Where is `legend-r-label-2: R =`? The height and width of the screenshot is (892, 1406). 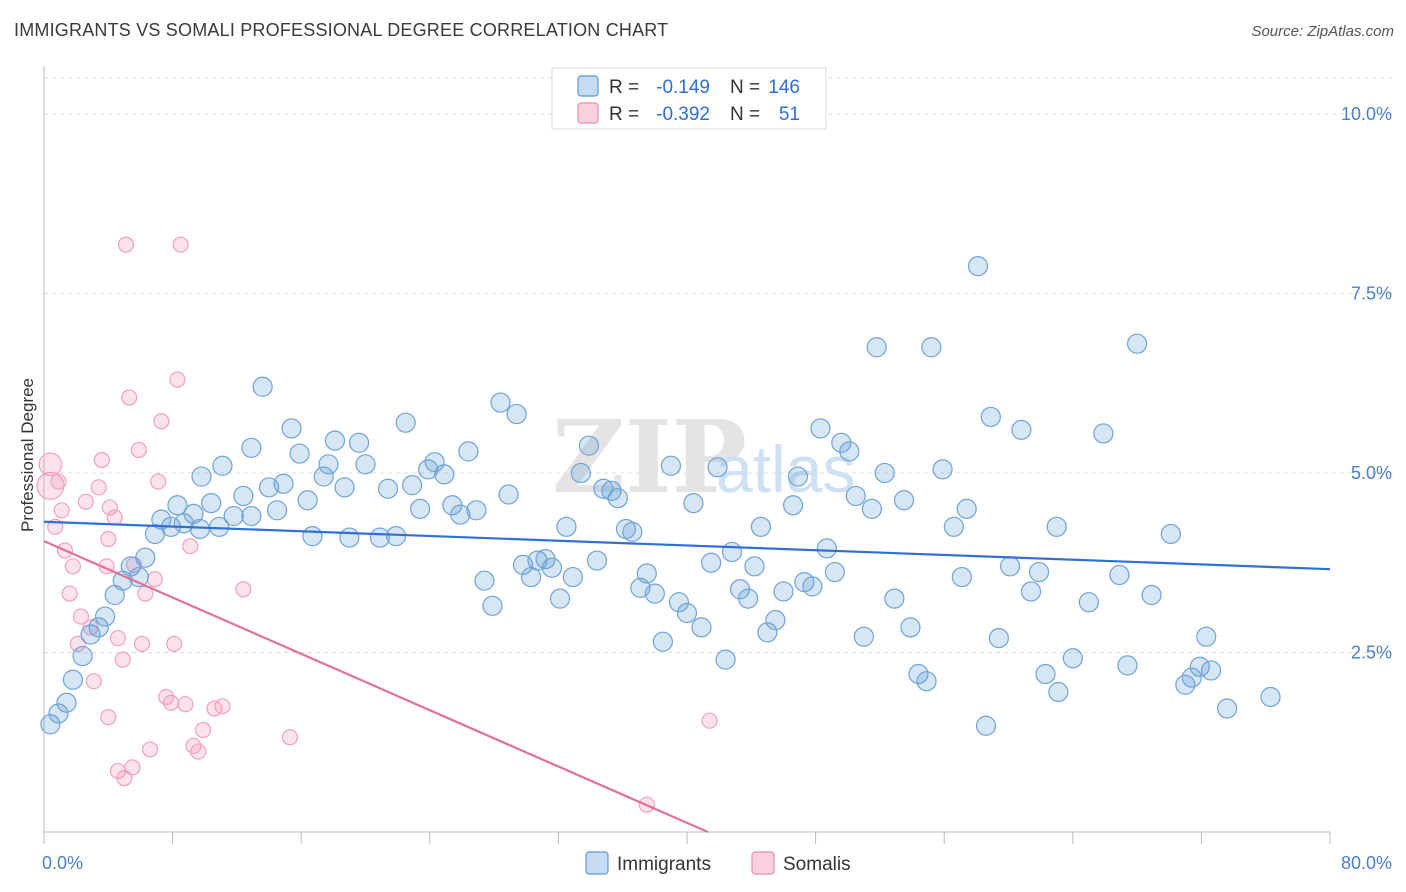
legend-r-label-2: R = is located at coordinates (624, 114).